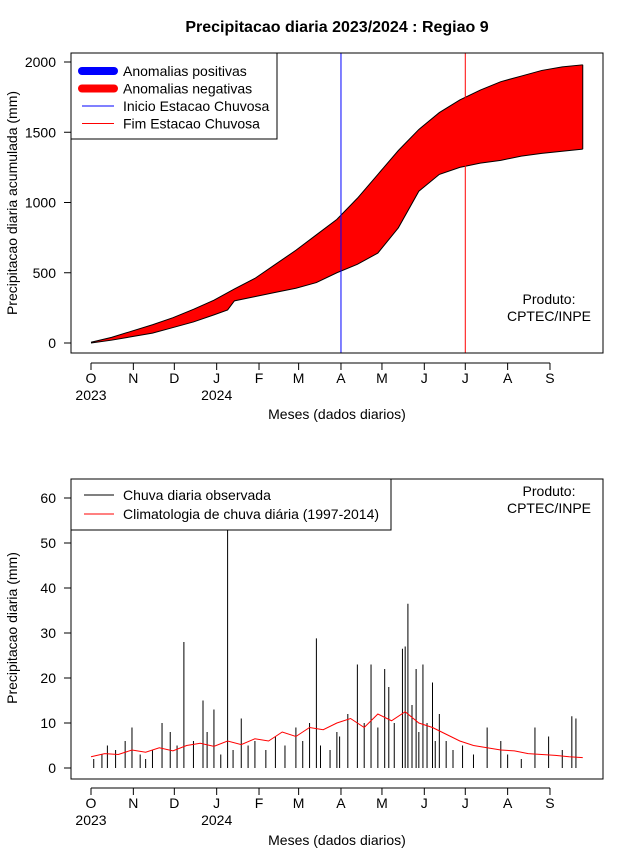 The height and width of the screenshot is (850, 640). Describe the element at coordinates (197, 495) in the screenshot. I see `legend-label: Chuva diaria observada` at that location.